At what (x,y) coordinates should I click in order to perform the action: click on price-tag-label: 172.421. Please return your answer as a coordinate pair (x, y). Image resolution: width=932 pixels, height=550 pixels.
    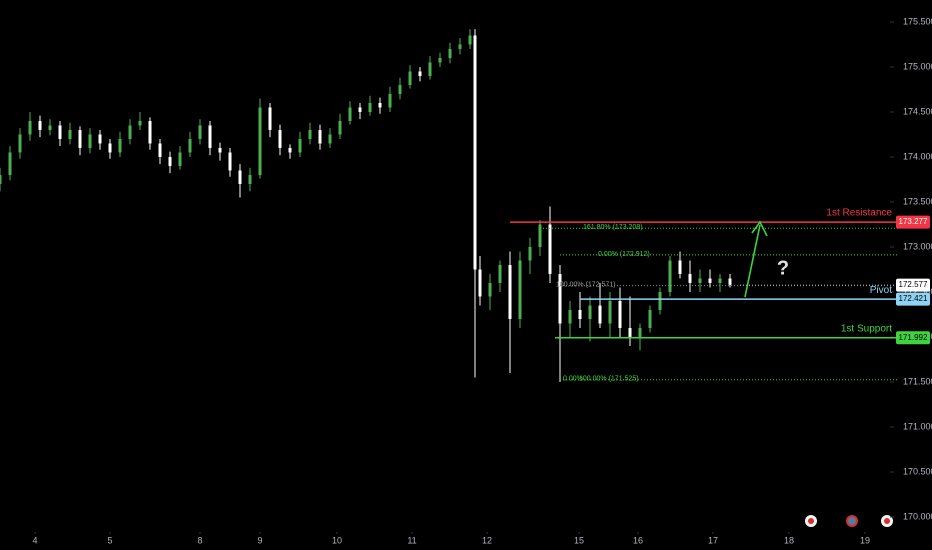
    Looking at the image, I should click on (913, 298).